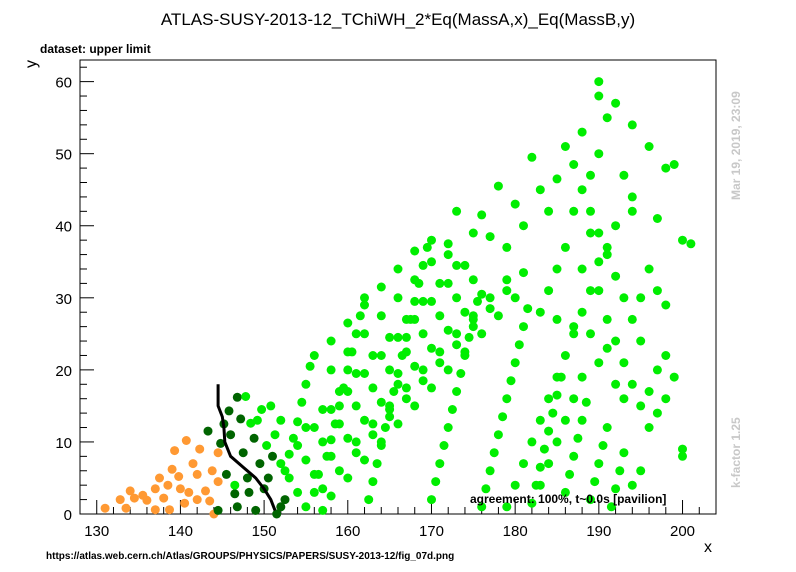 The image size is (796, 572). What do you see at coordinates (96, 531) in the screenshot?
I see `x-tick-label: 130` at bounding box center [96, 531].